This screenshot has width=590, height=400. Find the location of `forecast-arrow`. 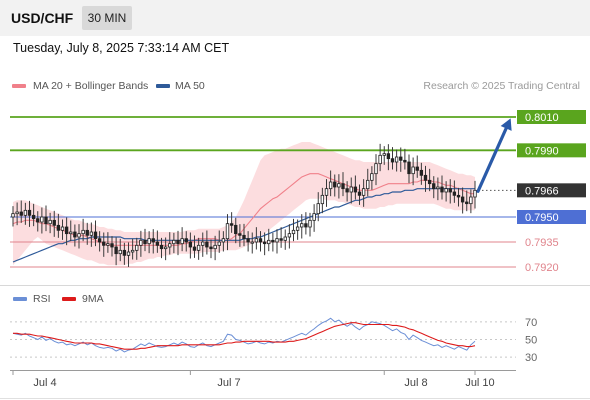

forecast-arrow is located at coordinates (493, 156).